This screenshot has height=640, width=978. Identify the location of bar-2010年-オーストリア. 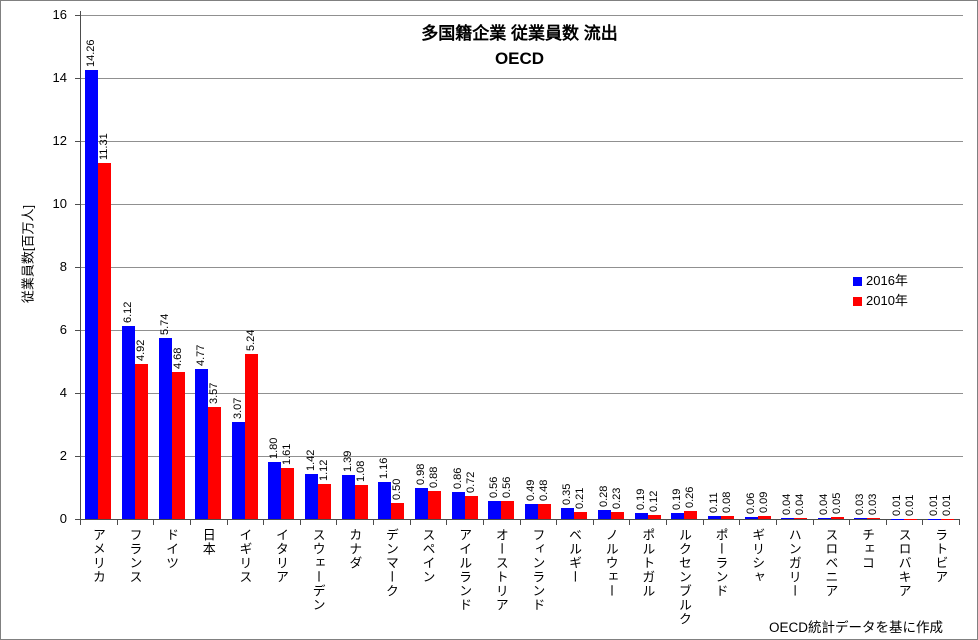
(508, 510).